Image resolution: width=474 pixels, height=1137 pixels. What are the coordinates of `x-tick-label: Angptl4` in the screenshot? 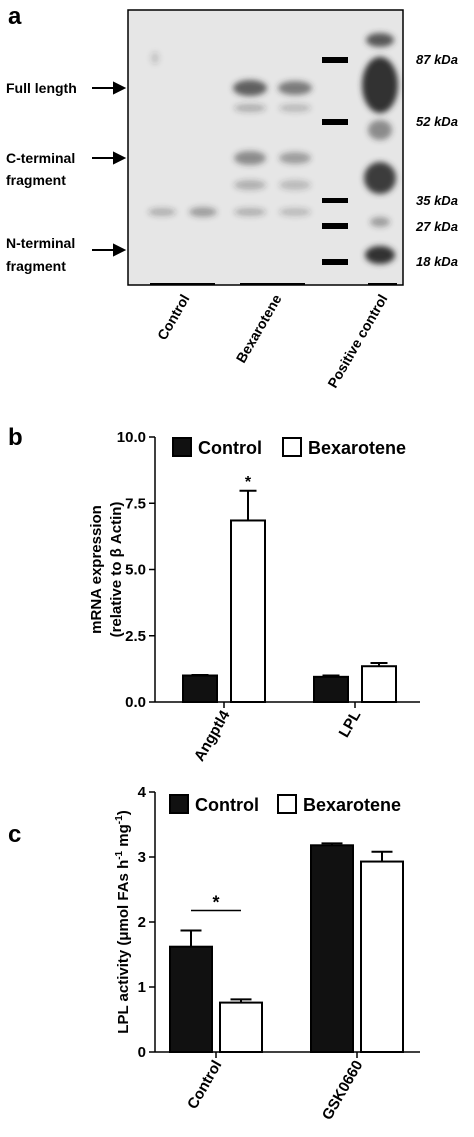 It's located at (212, 735).